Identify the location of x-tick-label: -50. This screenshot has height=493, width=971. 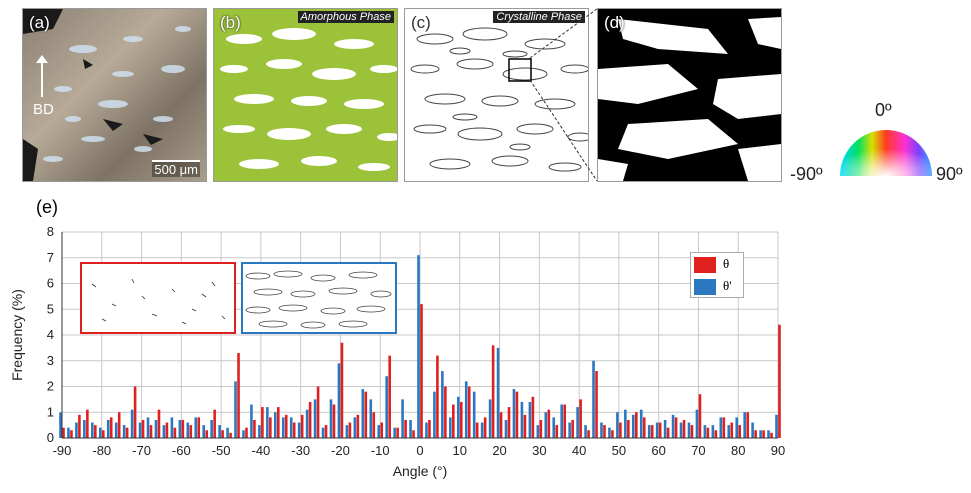
(221, 450).